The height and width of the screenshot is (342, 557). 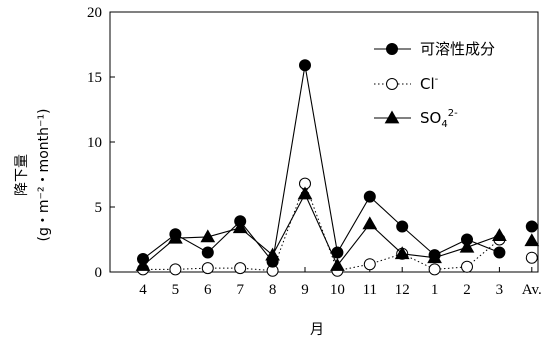 What do you see at coordinates (370, 290) in the screenshot?
I see `x-tick-label: 11` at bounding box center [370, 290].